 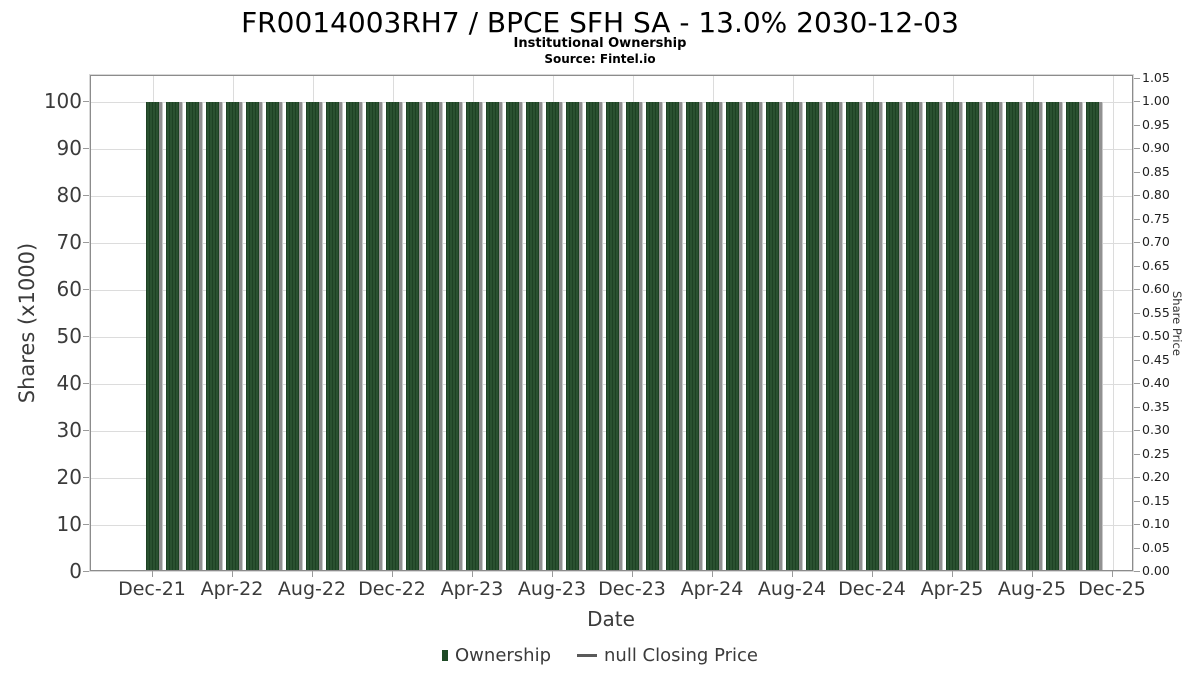 What do you see at coordinates (681, 655) in the screenshot?
I see `legend-label-closing-price: null Closing Price` at bounding box center [681, 655].